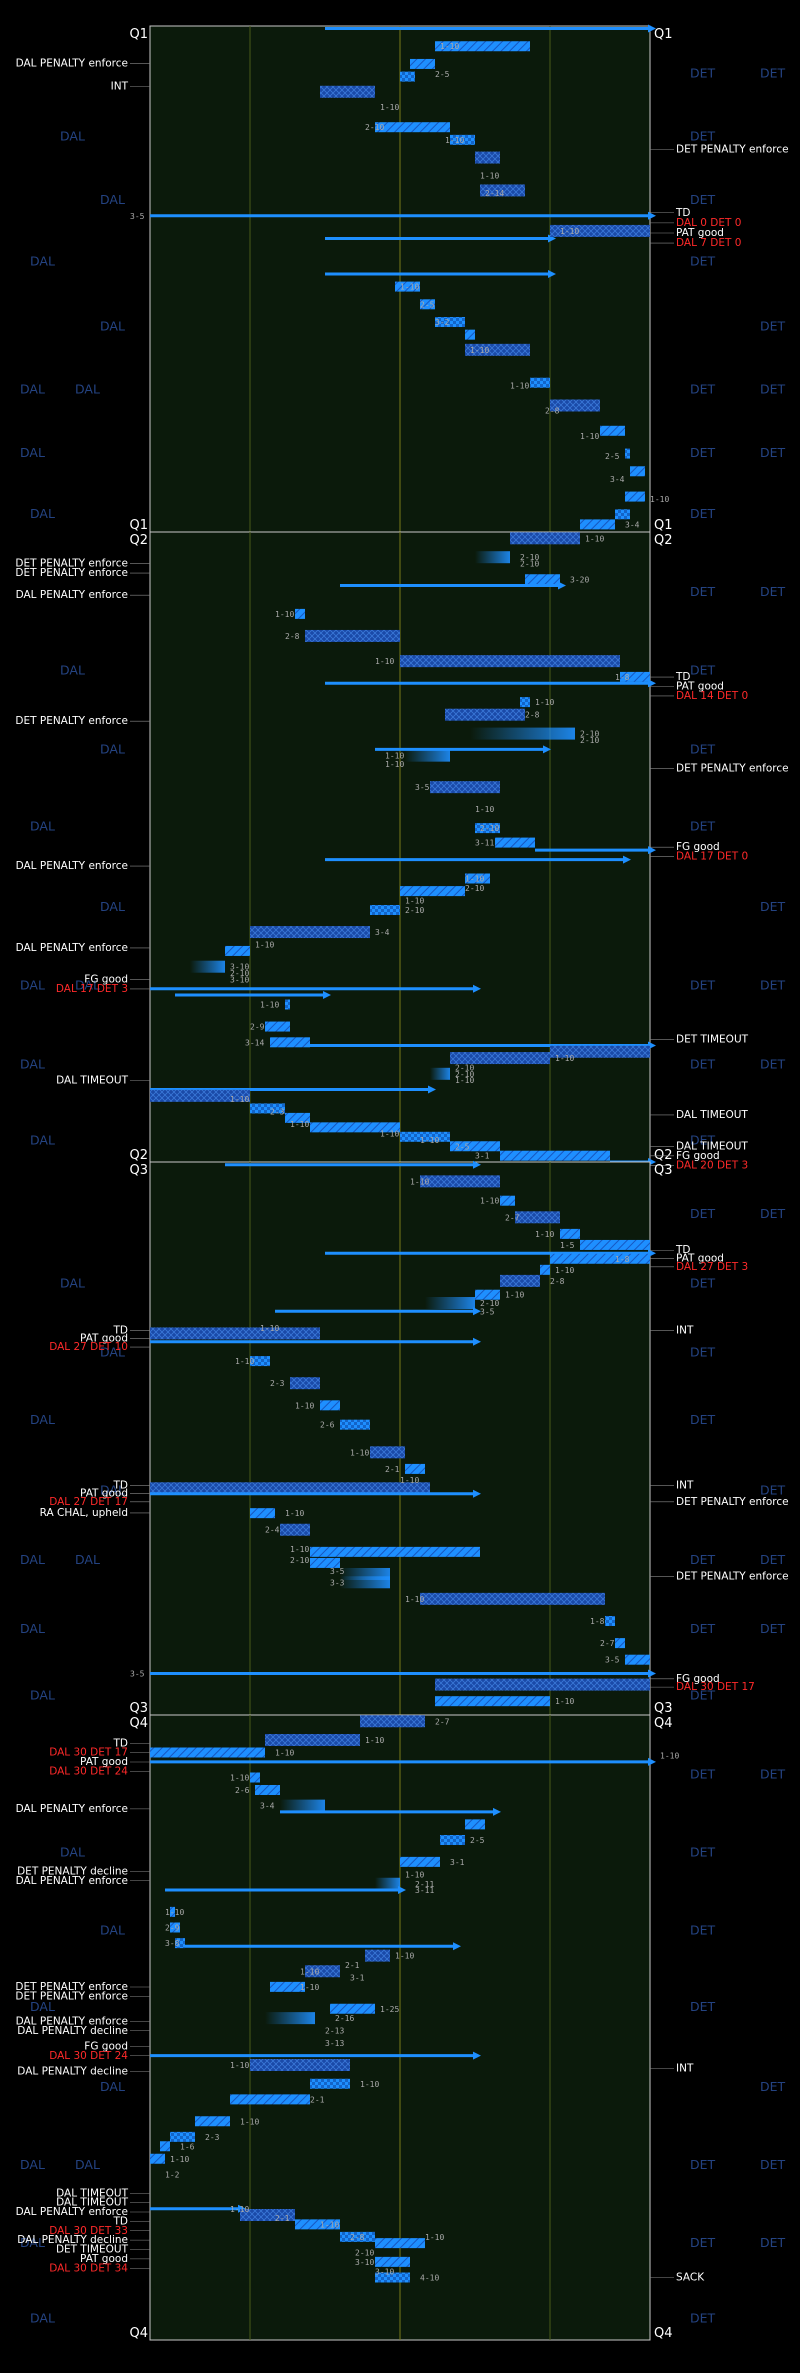  I want to click on down-distance-label: 3-10, so click(384, 2271).